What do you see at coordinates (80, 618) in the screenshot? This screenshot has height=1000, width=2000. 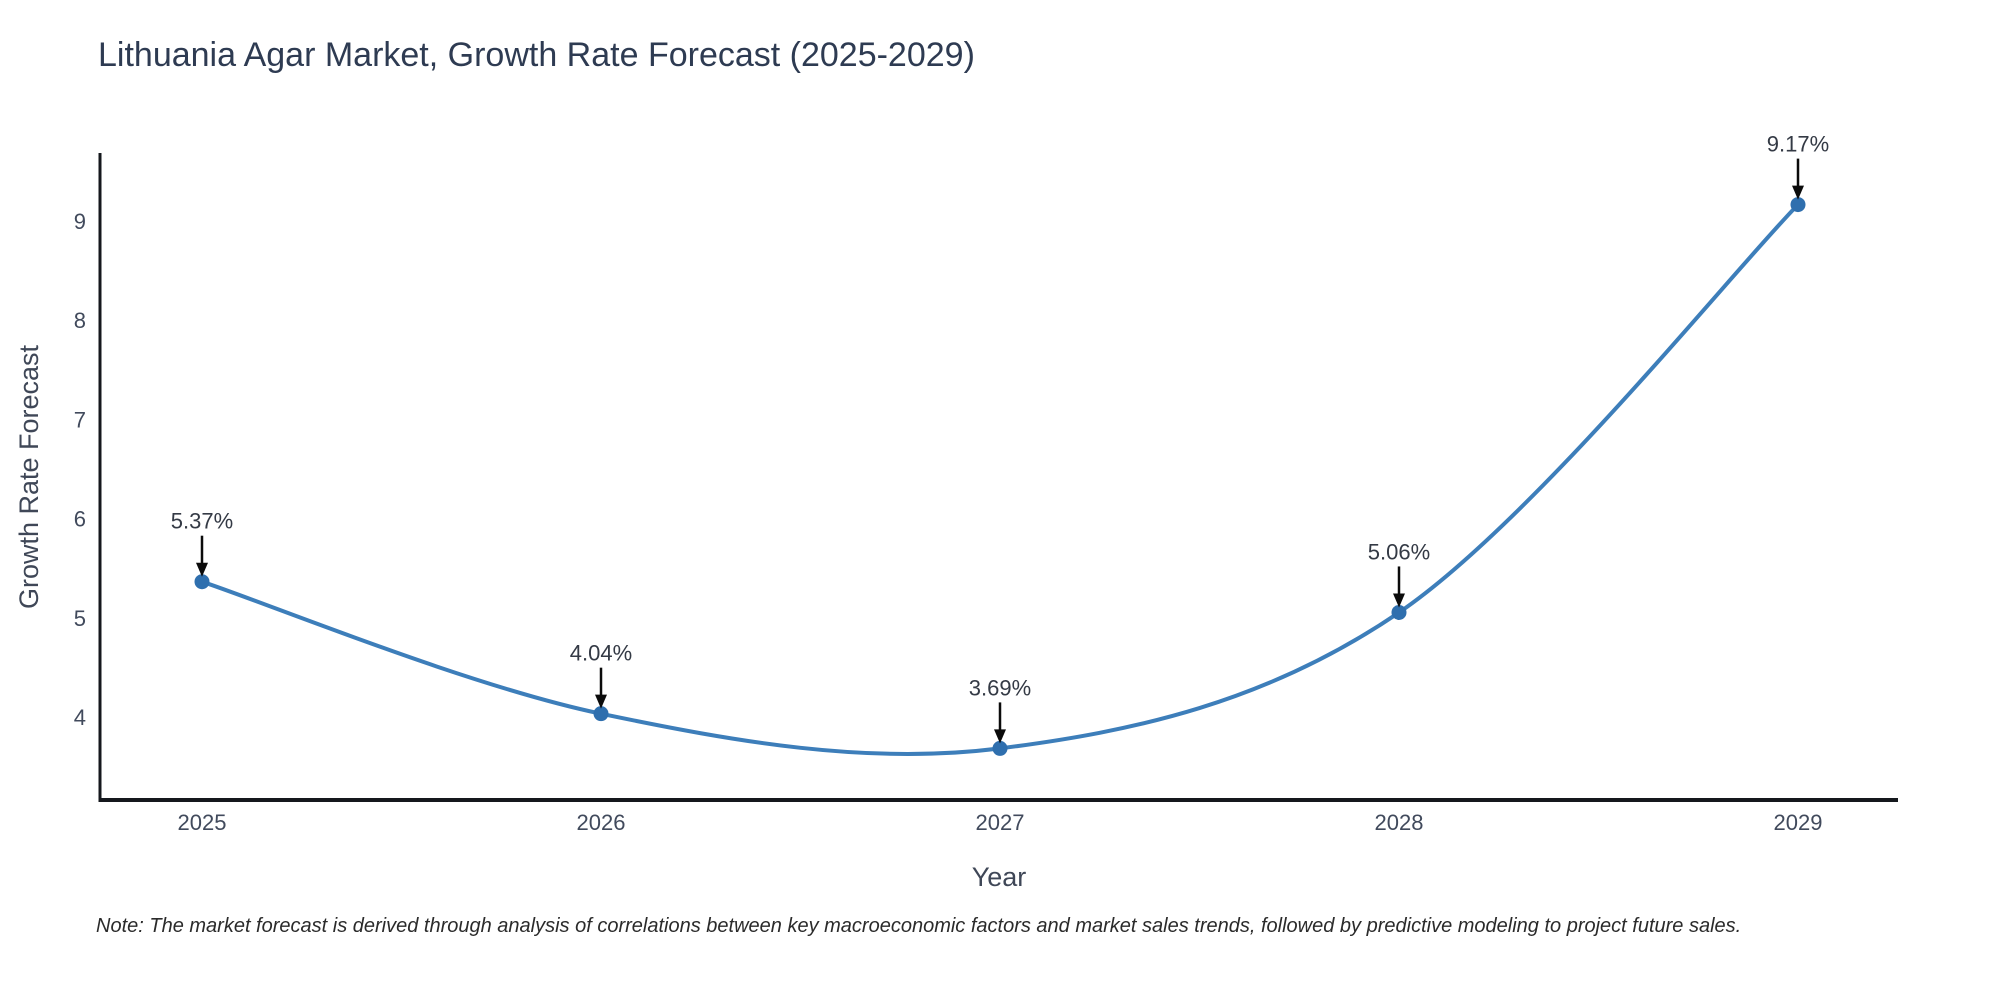 I see `y-tick-label: 5` at bounding box center [80, 618].